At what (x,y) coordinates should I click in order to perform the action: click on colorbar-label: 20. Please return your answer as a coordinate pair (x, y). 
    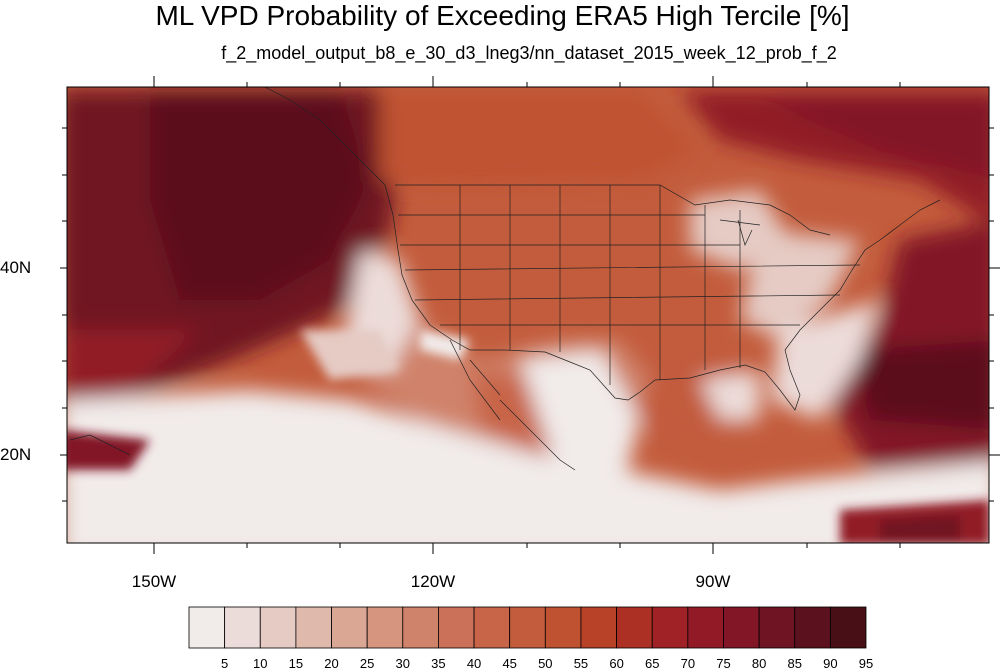
    Looking at the image, I should click on (331, 663).